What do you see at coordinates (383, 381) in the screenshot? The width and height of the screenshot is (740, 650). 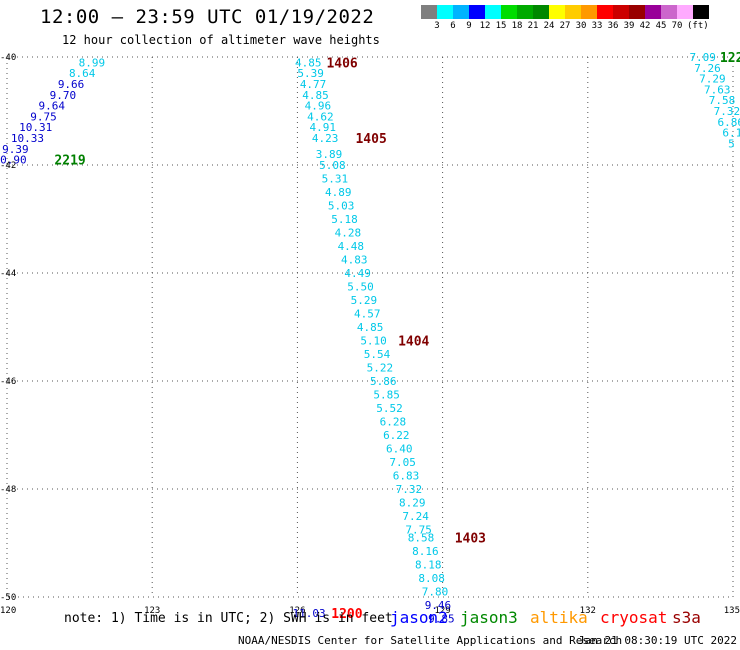 I see `wave-height-label: 5.86` at bounding box center [383, 381].